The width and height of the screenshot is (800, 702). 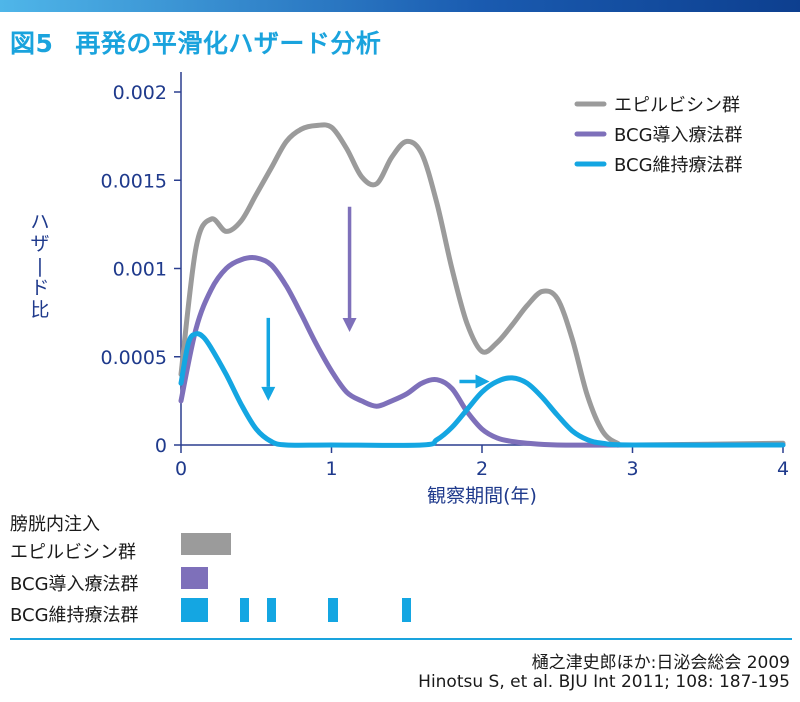 What do you see at coordinates (134, 181) in the screenshot?
I see `y-tick-label: 0.0015` at bounding box center [134, 181].